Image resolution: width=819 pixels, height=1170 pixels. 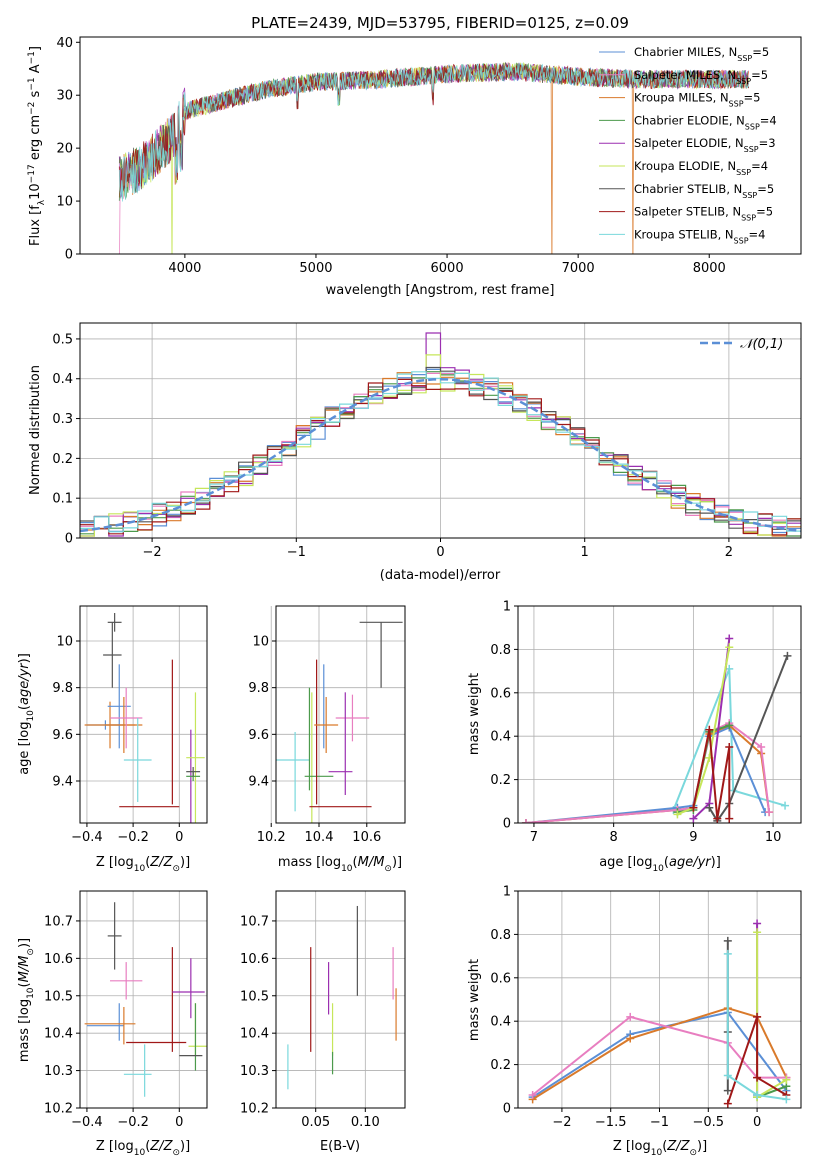 I want to click on x-tick-label: 2, so click(x=729, y=552).